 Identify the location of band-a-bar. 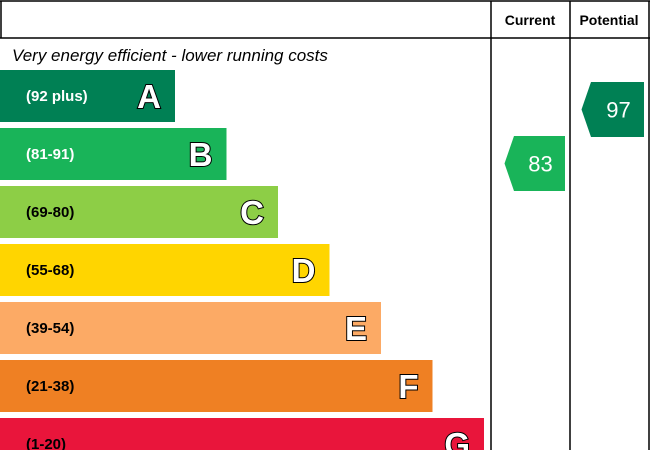
(87, 96).